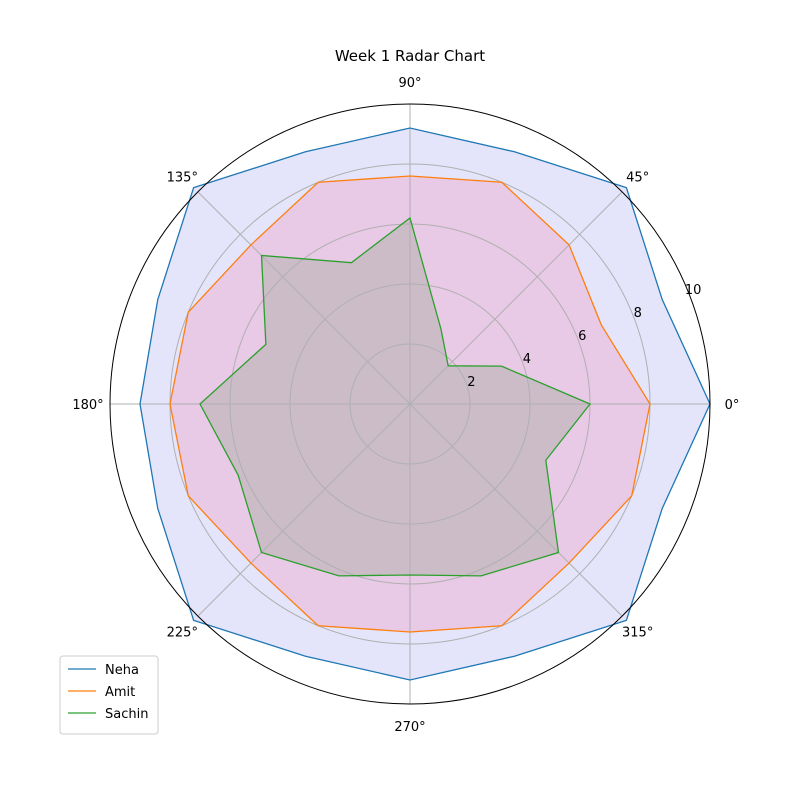 Image resolution: width=800 pixels, height=800 pixels. Describe the element at coordinates (638, 313) in the screenshot. I see `radial-tick-label: 8` at that location.